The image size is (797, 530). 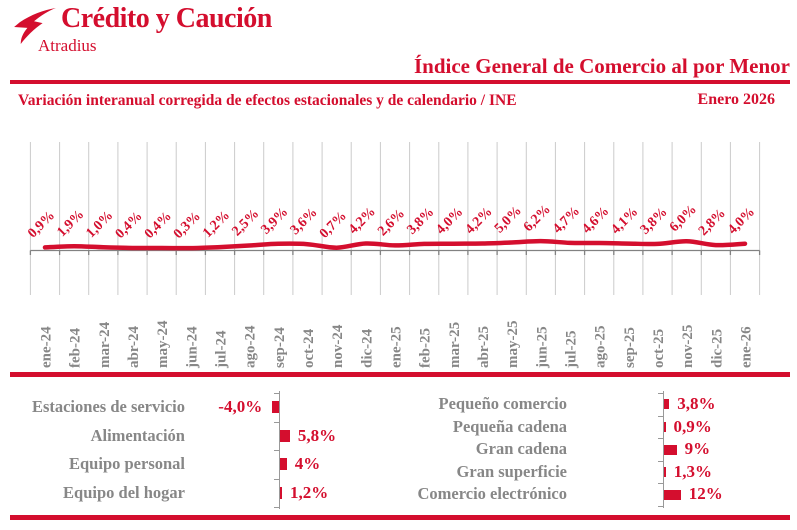 I want to click on x-axis-label: abr-24, so click(x=134, y=347).